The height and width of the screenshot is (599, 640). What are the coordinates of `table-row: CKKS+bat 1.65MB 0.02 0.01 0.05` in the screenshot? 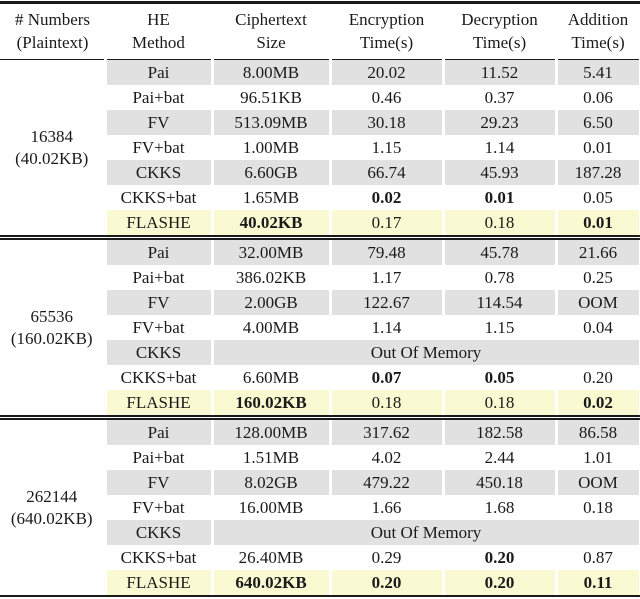 It's located at (320, 197).